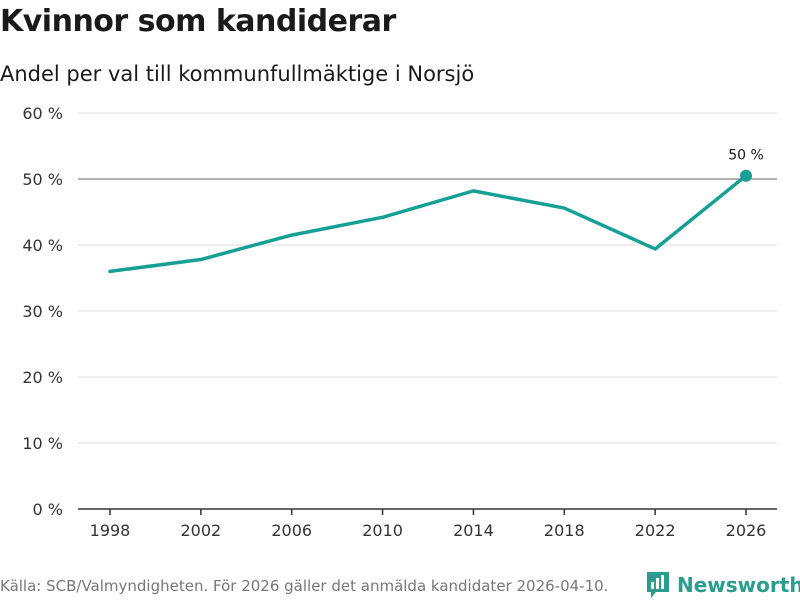  What do you see at coordinates (738, 585) in the screenshot?
I see `brand-name: Newsworthy` at bounding box center [738, 585].